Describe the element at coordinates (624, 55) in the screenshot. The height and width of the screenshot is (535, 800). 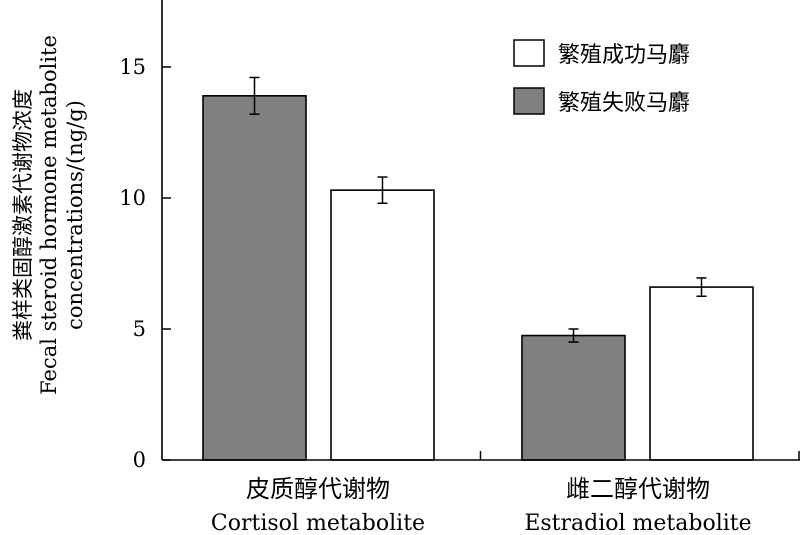
I see `legend-label-1: 繁殖成功马麝` at that location.